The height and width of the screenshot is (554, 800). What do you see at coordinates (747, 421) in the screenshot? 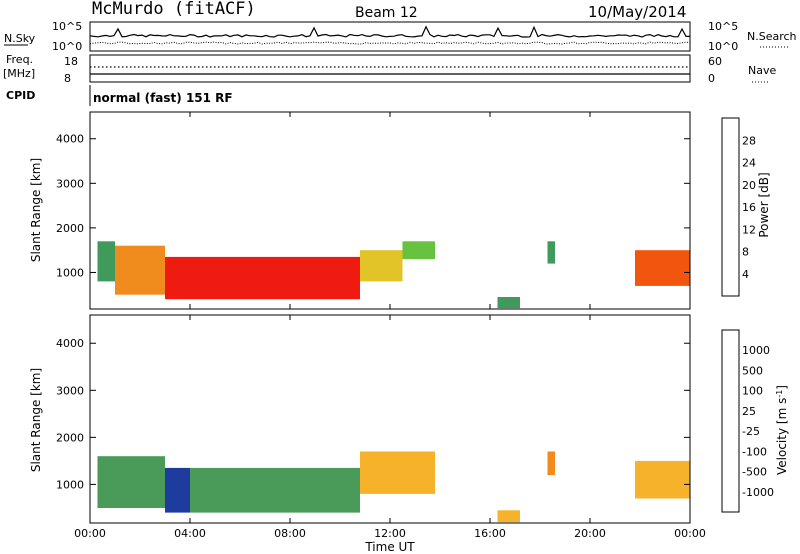
I see `velocity-colorbar: 1000 500 100 25 -25 -100 -500 -1000` at bounding box center [747, 421].